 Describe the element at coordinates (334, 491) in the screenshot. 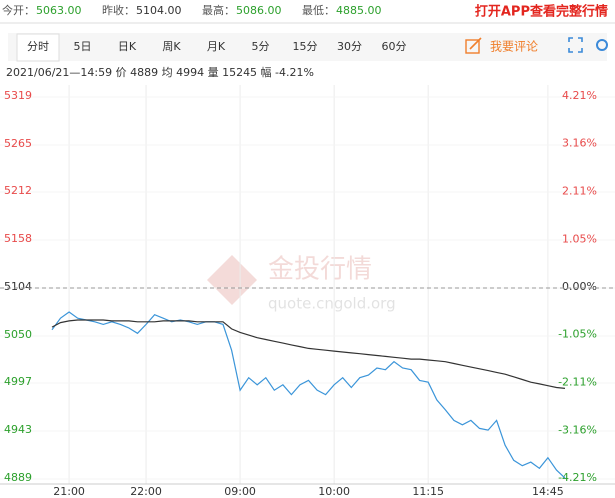

I see `x-tick-label: 10:00` at that location.